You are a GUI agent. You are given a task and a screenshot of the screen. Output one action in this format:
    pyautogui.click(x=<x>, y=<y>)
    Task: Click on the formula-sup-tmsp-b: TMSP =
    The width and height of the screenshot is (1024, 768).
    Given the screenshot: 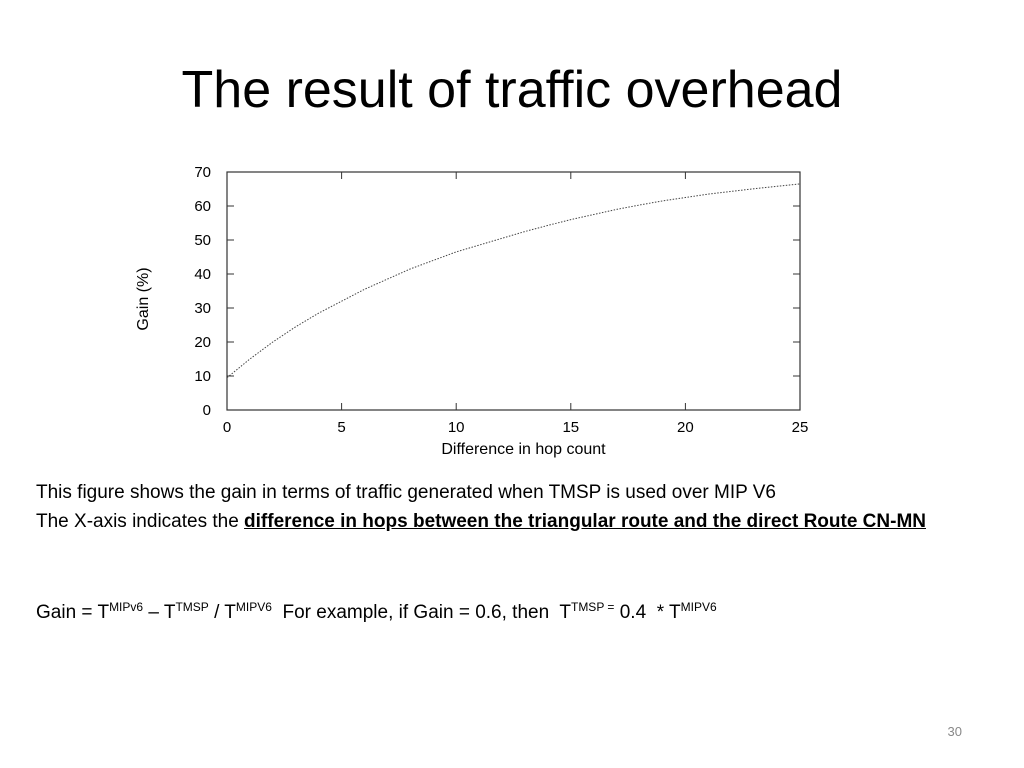 What is the action you would take?
    pyautogui.click(x=592, y=607)
    